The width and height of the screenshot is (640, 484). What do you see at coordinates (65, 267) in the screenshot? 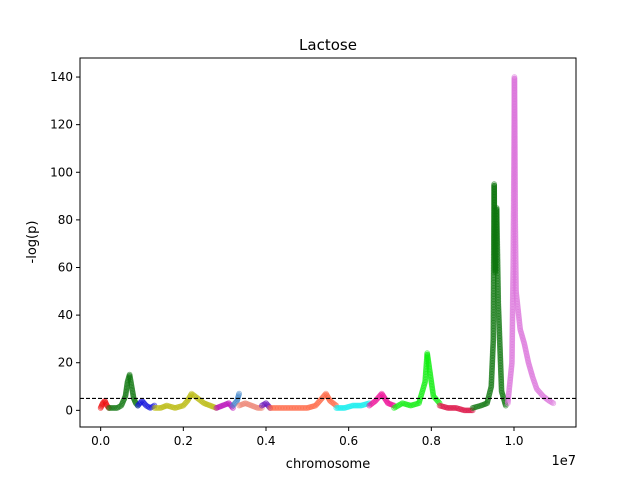
I see `y-tick-label: 60` at bounding box center [65, 267].